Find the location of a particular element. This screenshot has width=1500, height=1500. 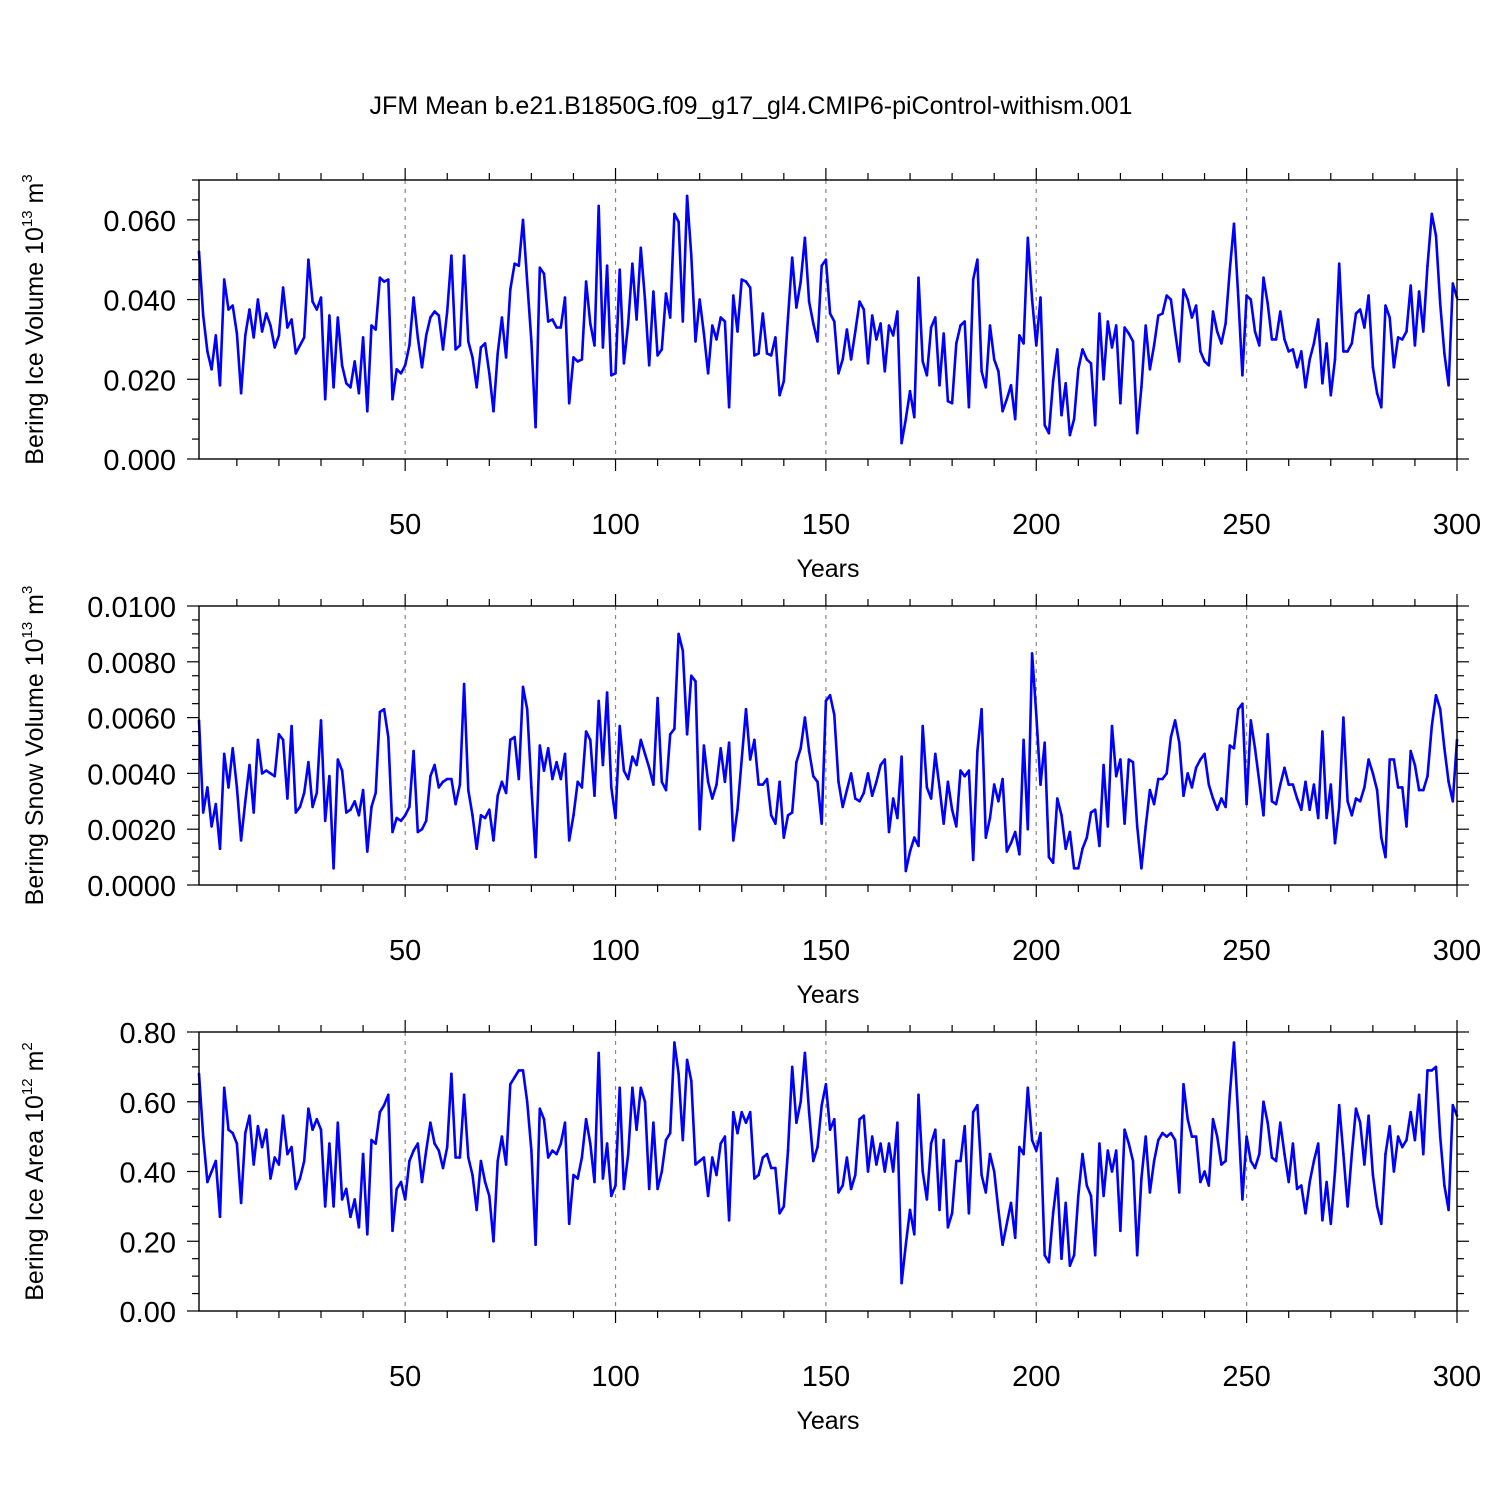

y-axis-title-exponent: 12 is located at coordinates (27, 1086).